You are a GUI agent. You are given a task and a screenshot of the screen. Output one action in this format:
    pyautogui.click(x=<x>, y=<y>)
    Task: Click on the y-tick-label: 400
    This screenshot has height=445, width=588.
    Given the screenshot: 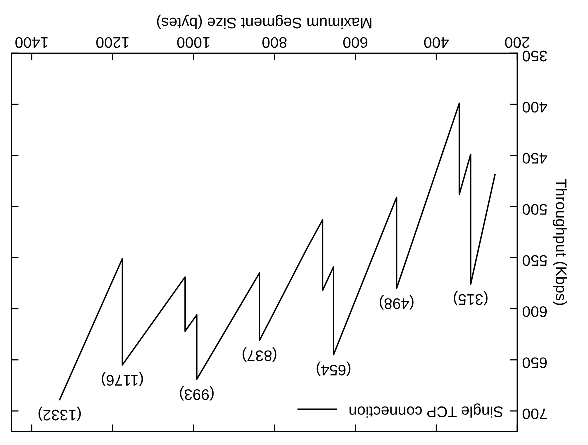 What is the action you would take?
    pyautogui.click(x=535, y=107)
    